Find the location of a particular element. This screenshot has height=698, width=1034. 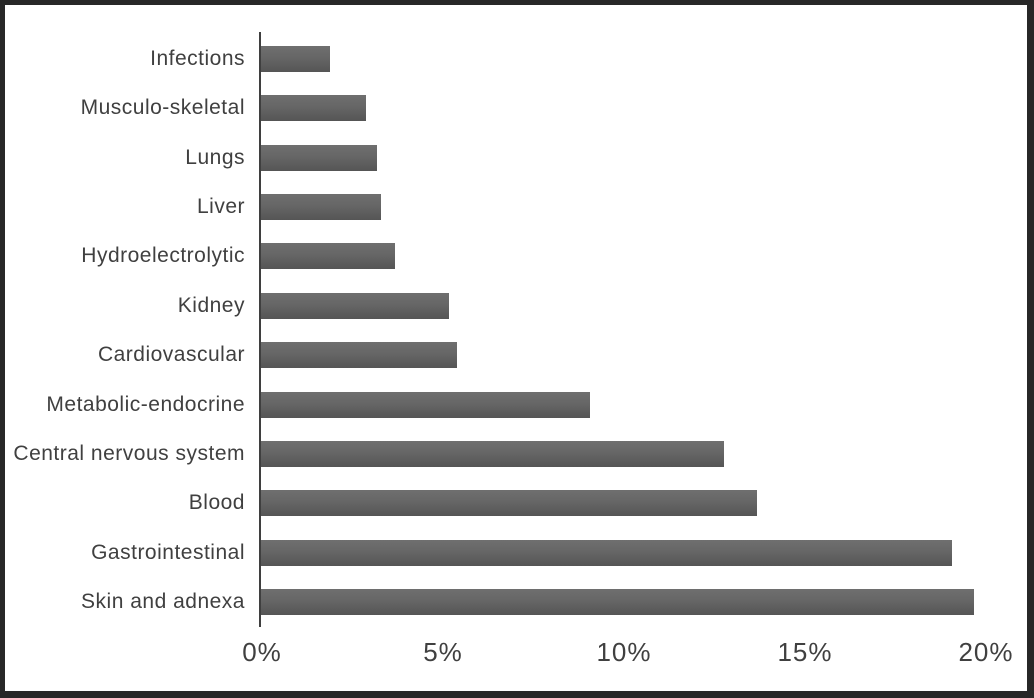

x-tick-label: 20% is located at coordinates (986, 652).